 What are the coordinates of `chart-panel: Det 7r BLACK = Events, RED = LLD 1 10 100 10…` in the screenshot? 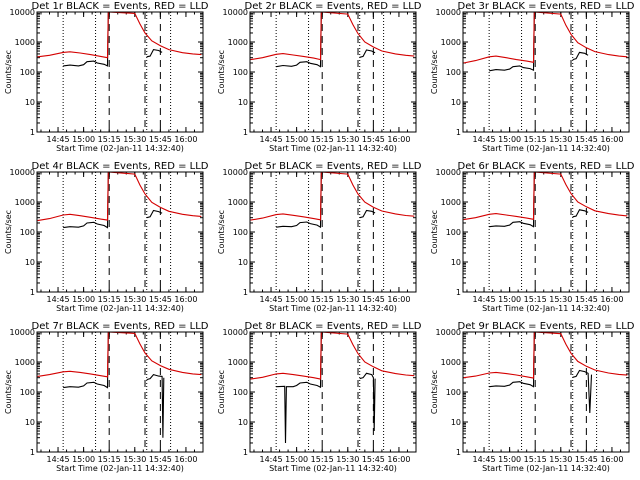 It's located at (106, 397).